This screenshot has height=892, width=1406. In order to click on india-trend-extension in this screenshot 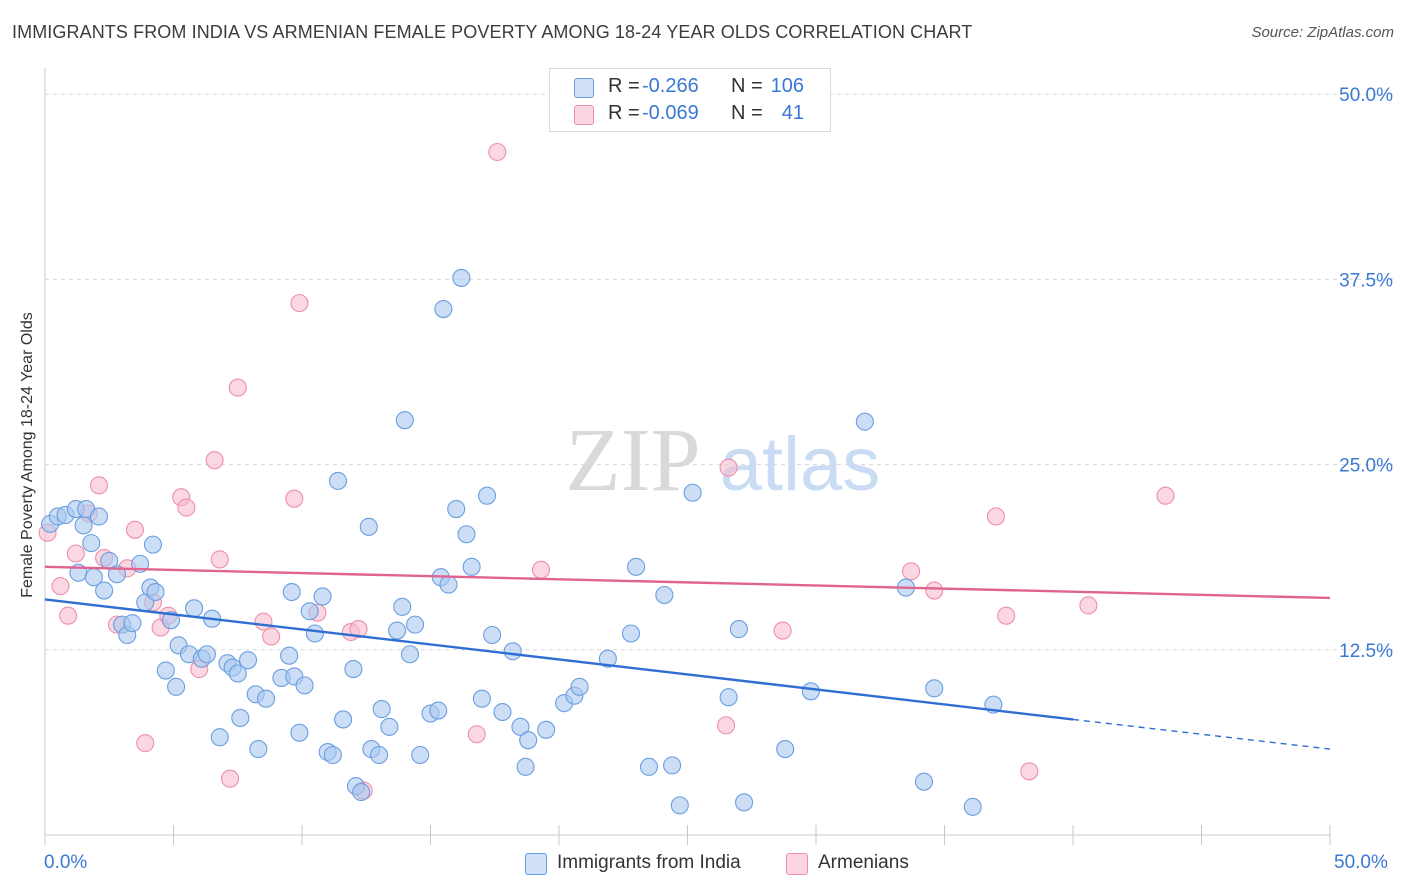, I will do `click(1201, 734)`.